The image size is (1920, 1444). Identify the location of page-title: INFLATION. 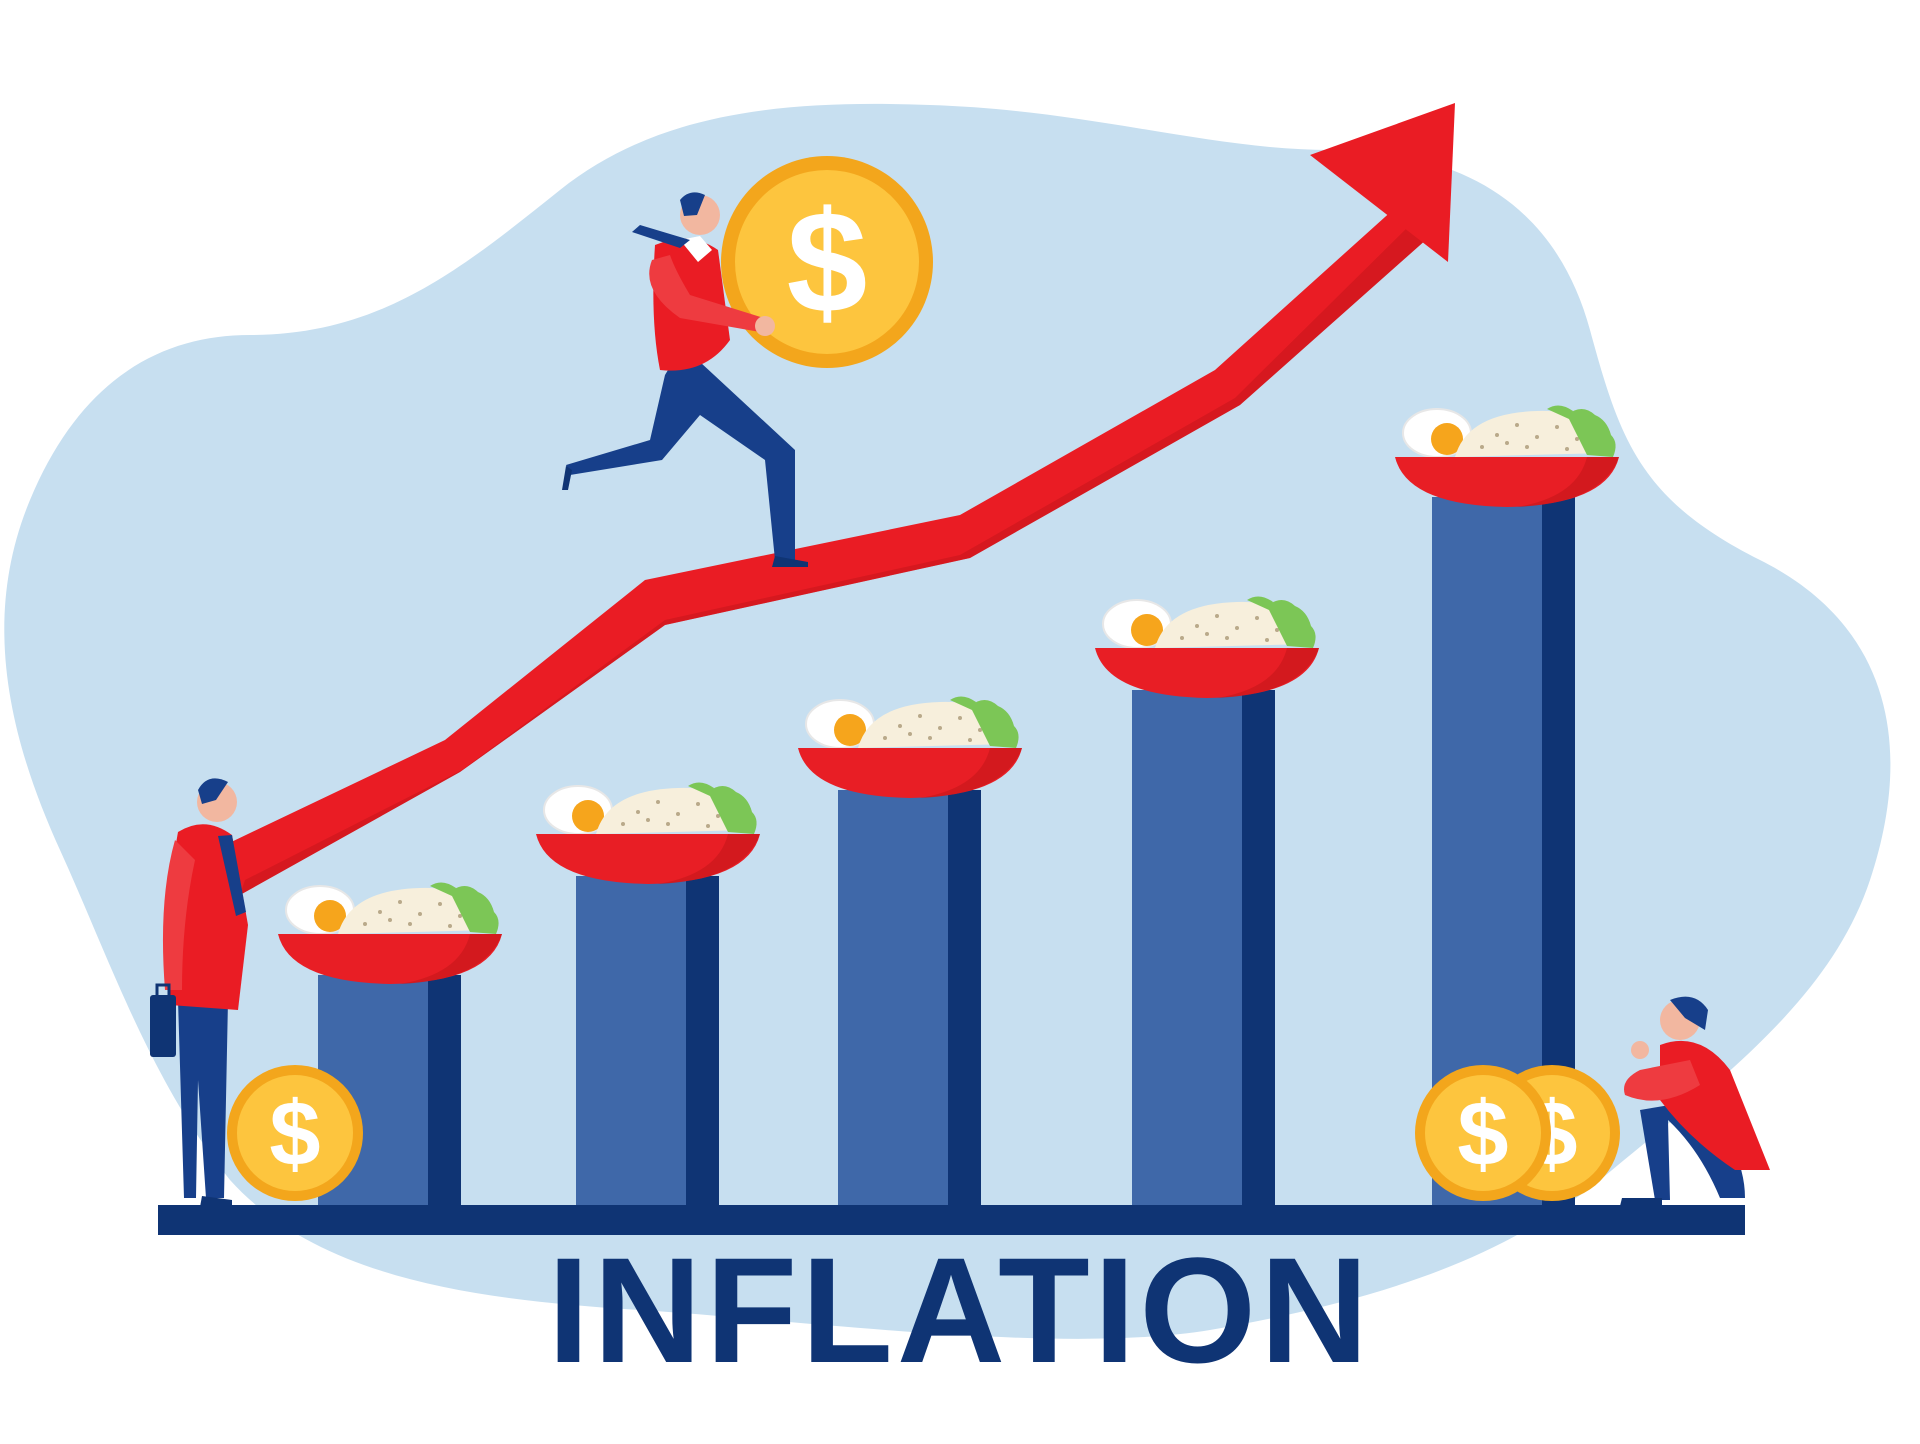
(960, 1310).